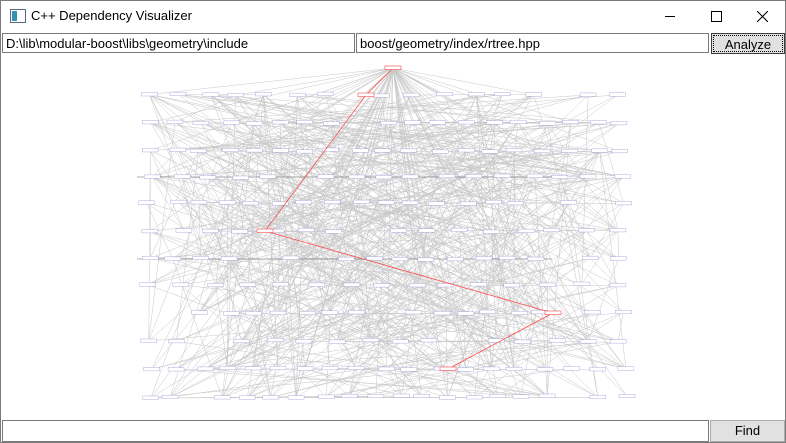  Describe the element at coordinates (716, 16) in the screenshot. I see `maximize-button` at that location.